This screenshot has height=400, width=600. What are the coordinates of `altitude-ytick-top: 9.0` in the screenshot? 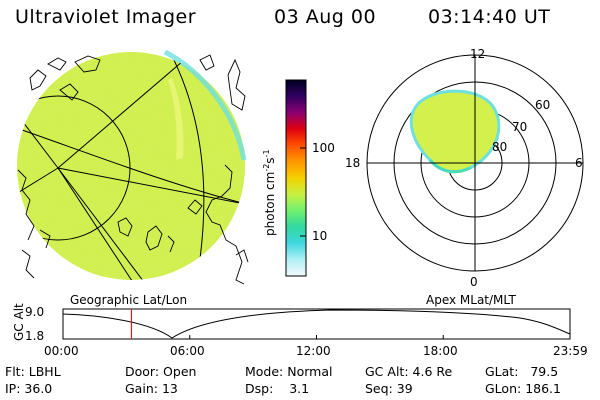 It's located at (35, 312).